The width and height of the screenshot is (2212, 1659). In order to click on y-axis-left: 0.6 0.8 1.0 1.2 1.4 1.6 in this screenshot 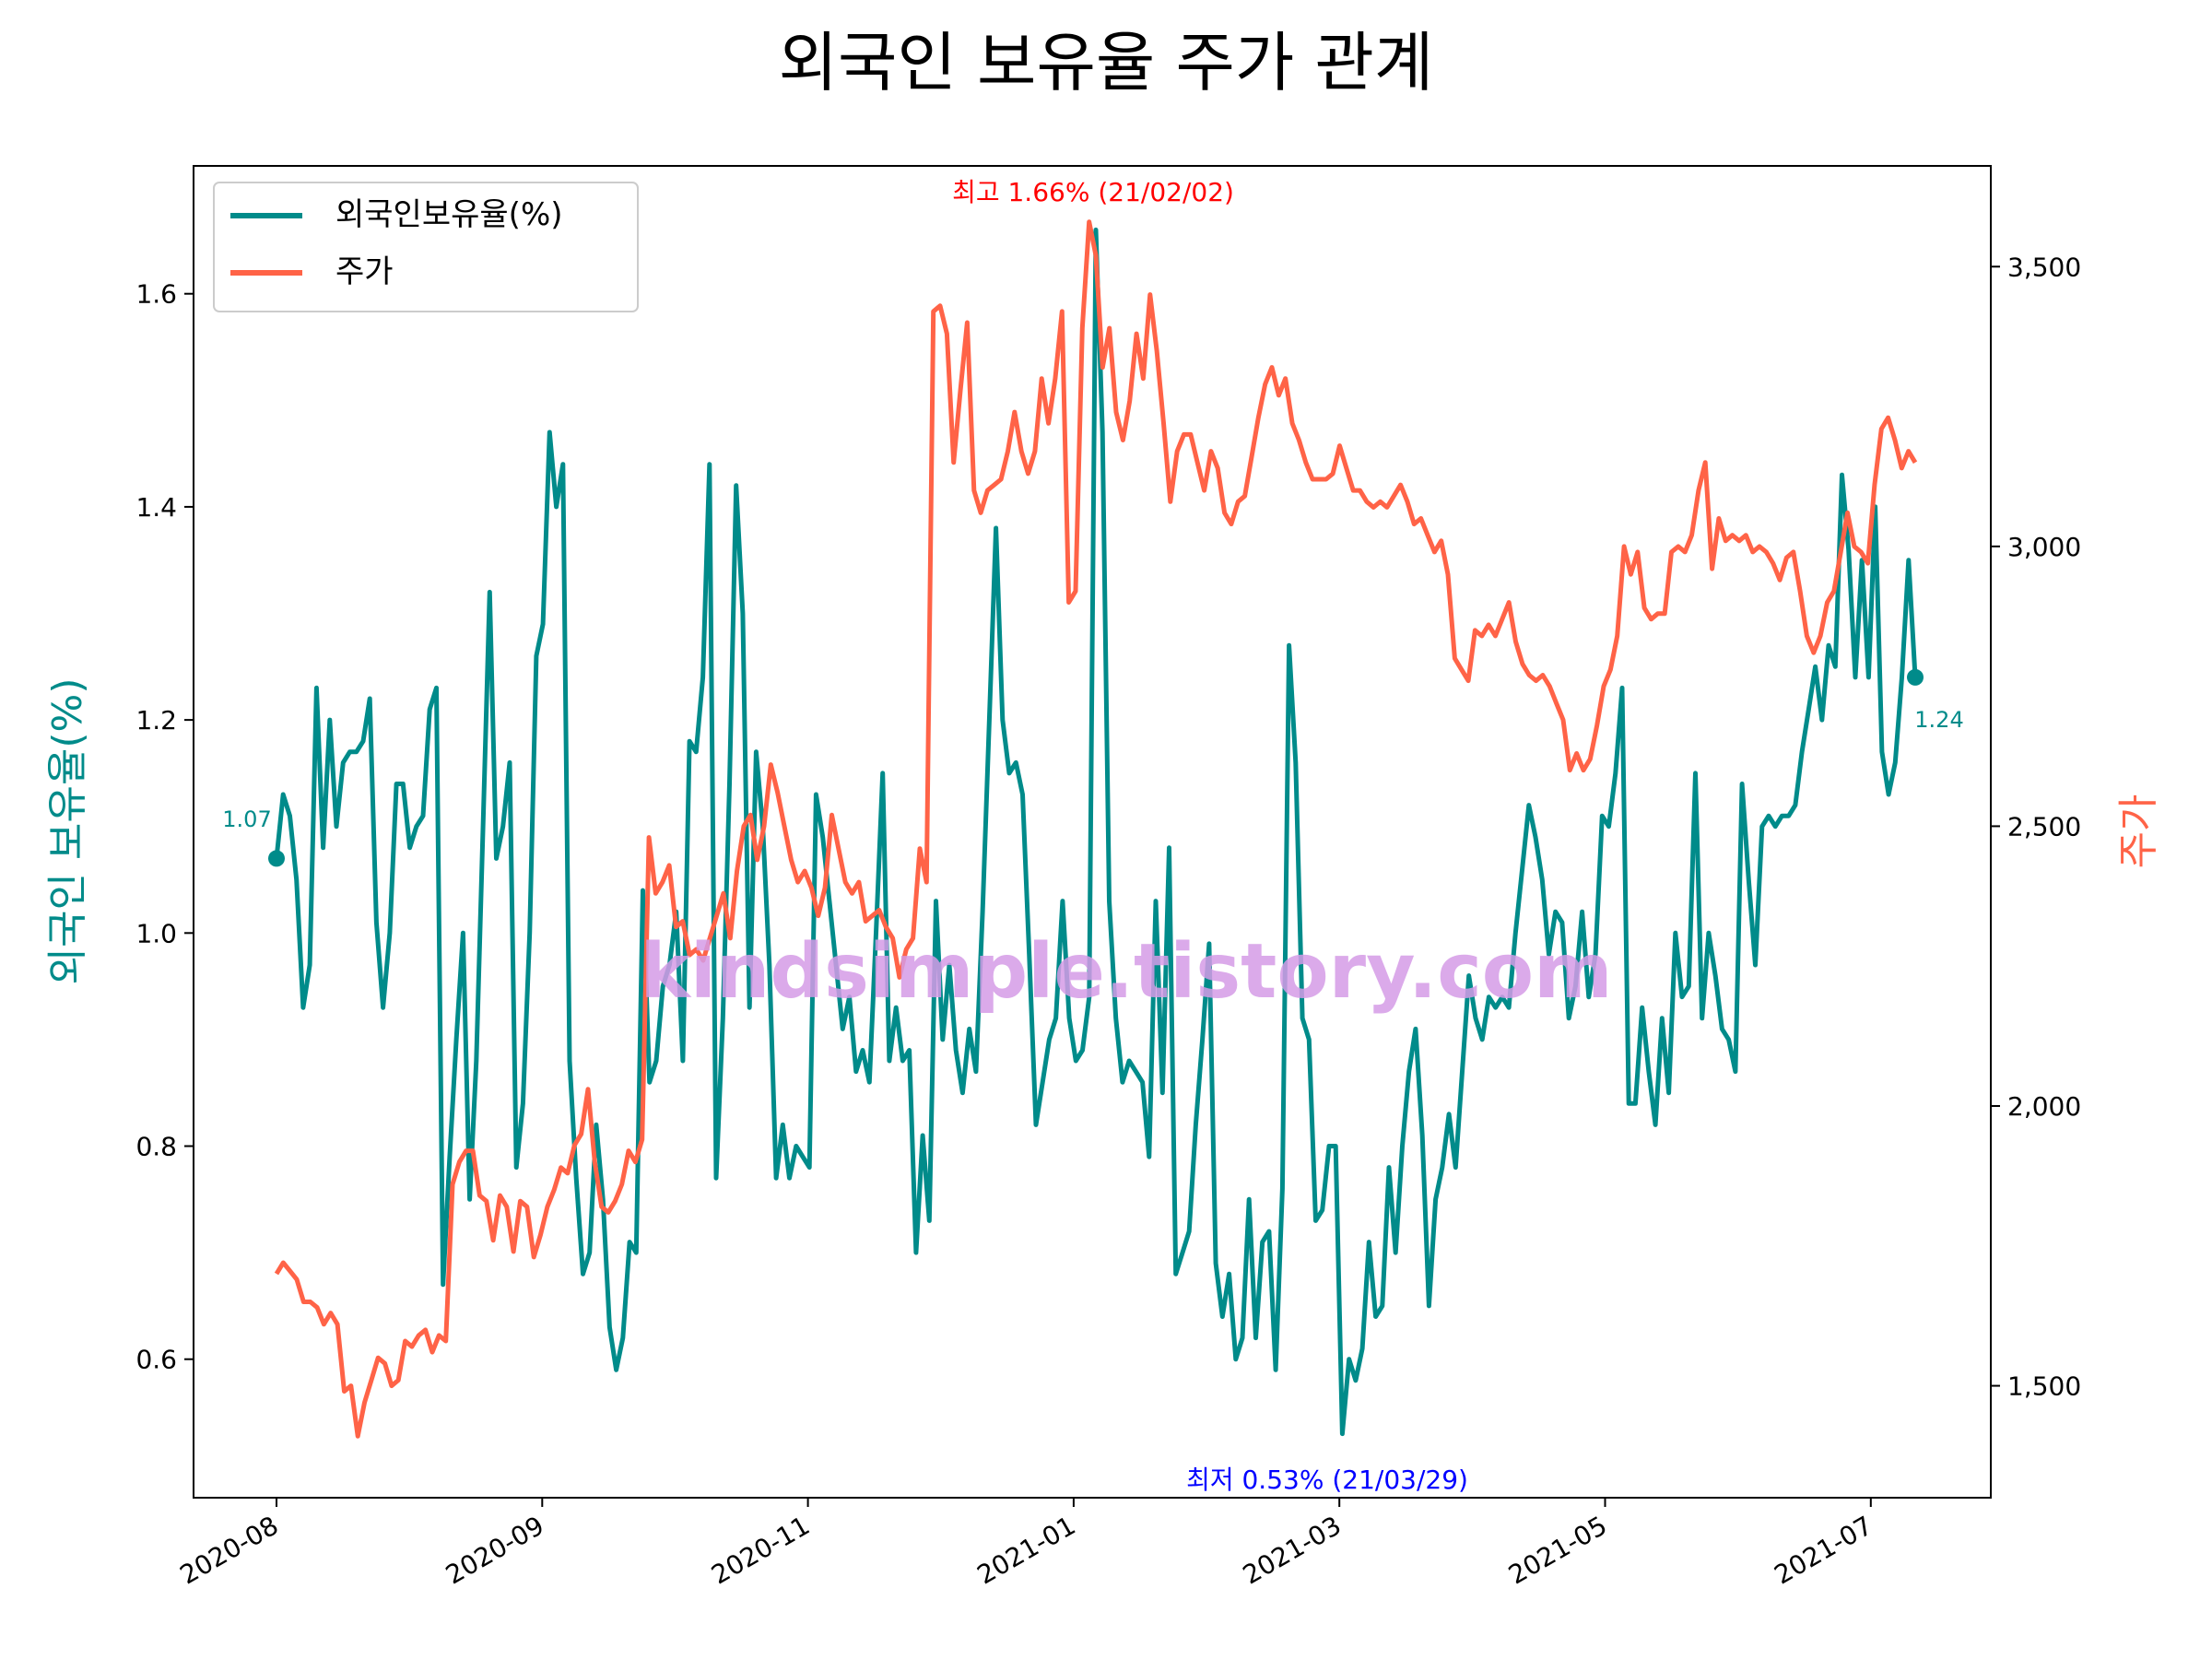, I will do `click(164, 827)`.